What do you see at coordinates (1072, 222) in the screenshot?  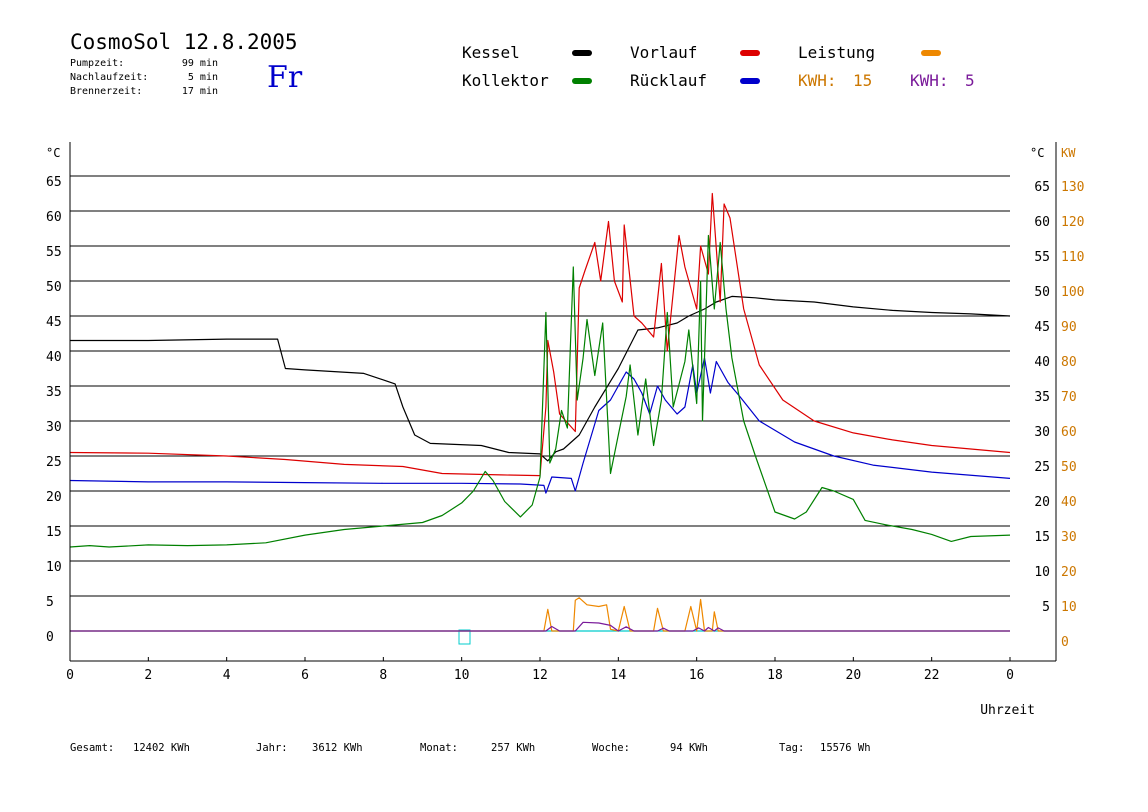 I see `y-tick-right-kw: 120` at bounding box center [1072, 222].